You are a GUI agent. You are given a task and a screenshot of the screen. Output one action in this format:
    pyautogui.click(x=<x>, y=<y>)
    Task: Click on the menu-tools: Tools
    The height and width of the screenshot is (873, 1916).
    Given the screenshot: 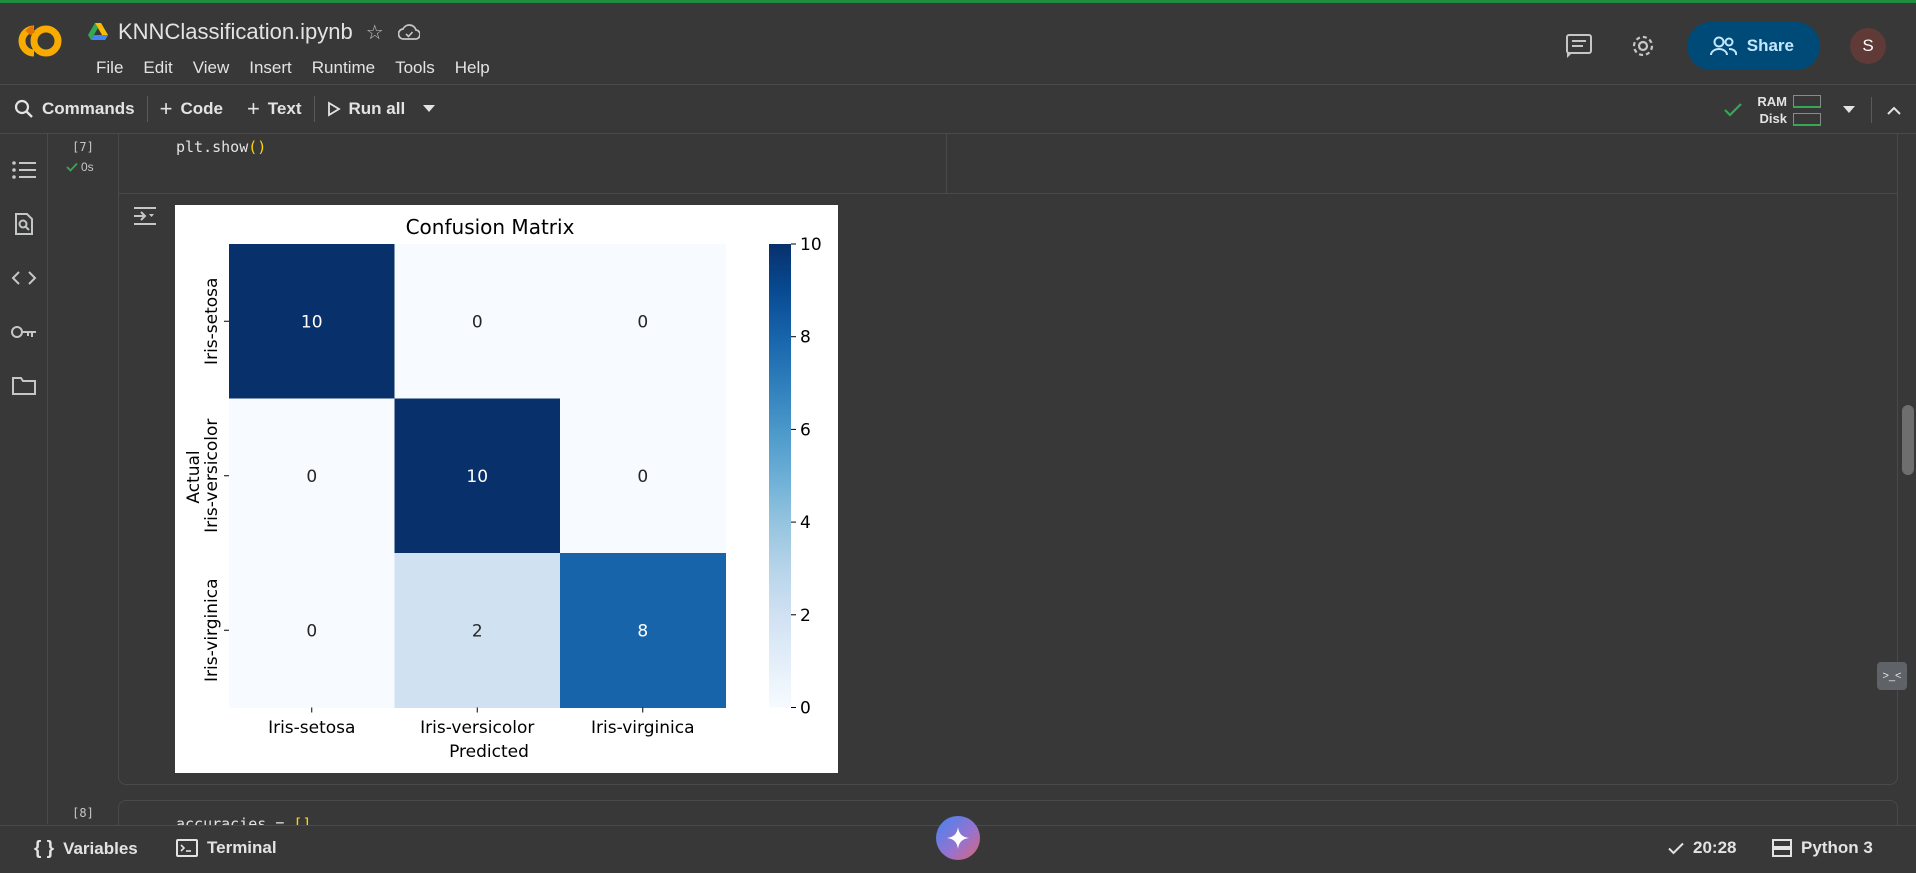 What is the action you would take?
    pyautogui.click(x=415, y=67)
    